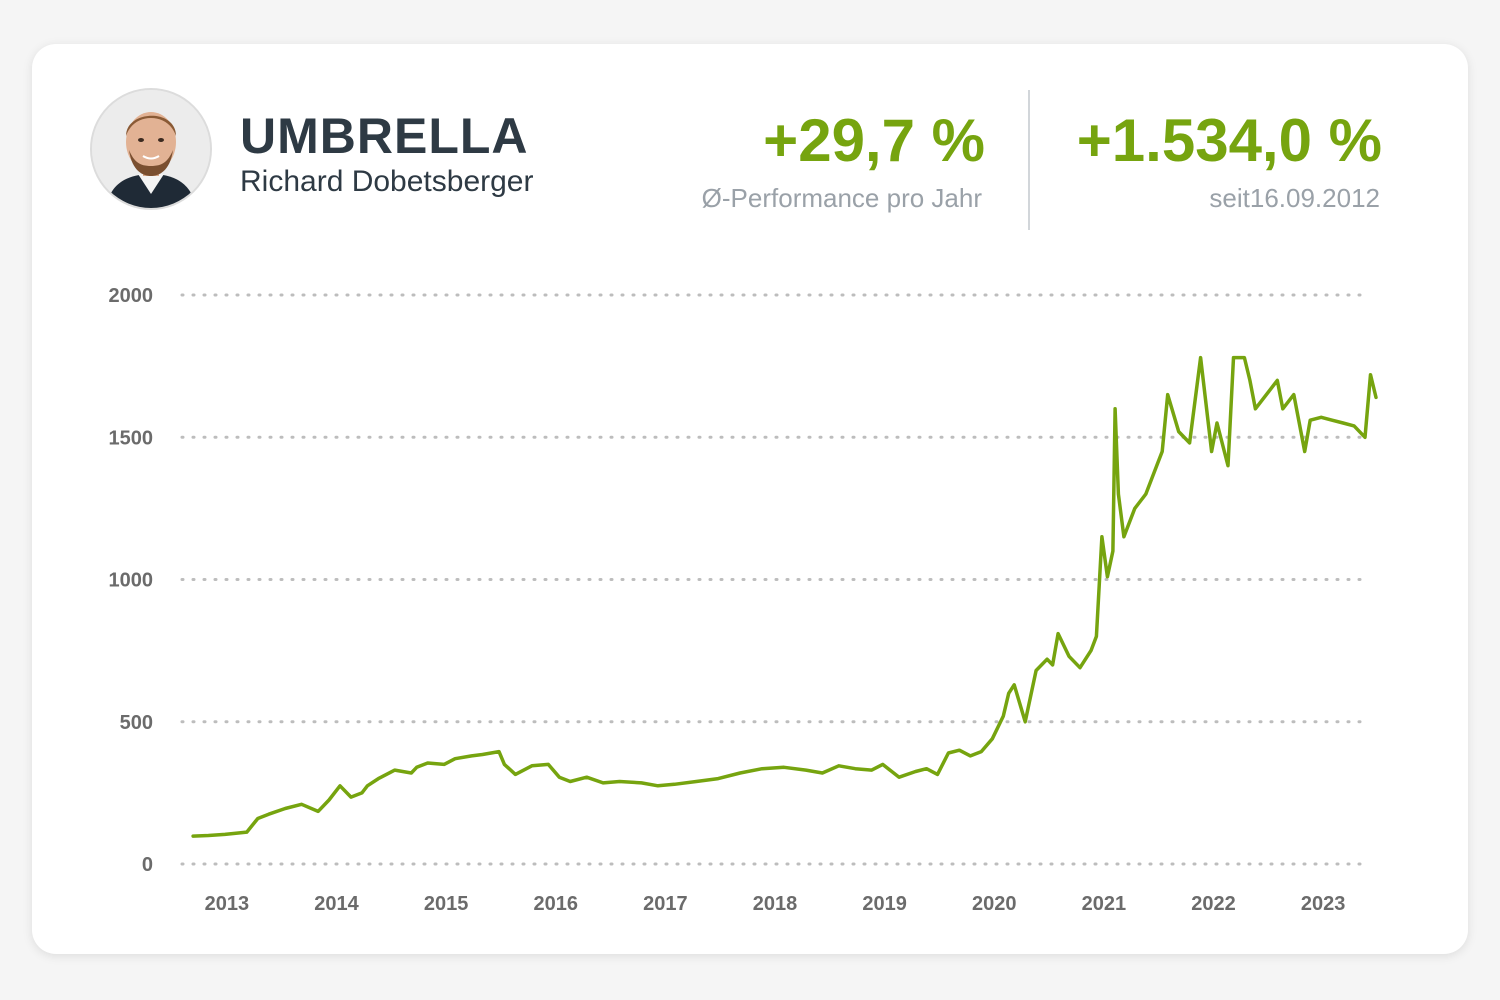  Describe the element at coordinates (841, 198) in the screenshot. I see `annual-performance-label: Ø-Performance pro Jahr` at that location.